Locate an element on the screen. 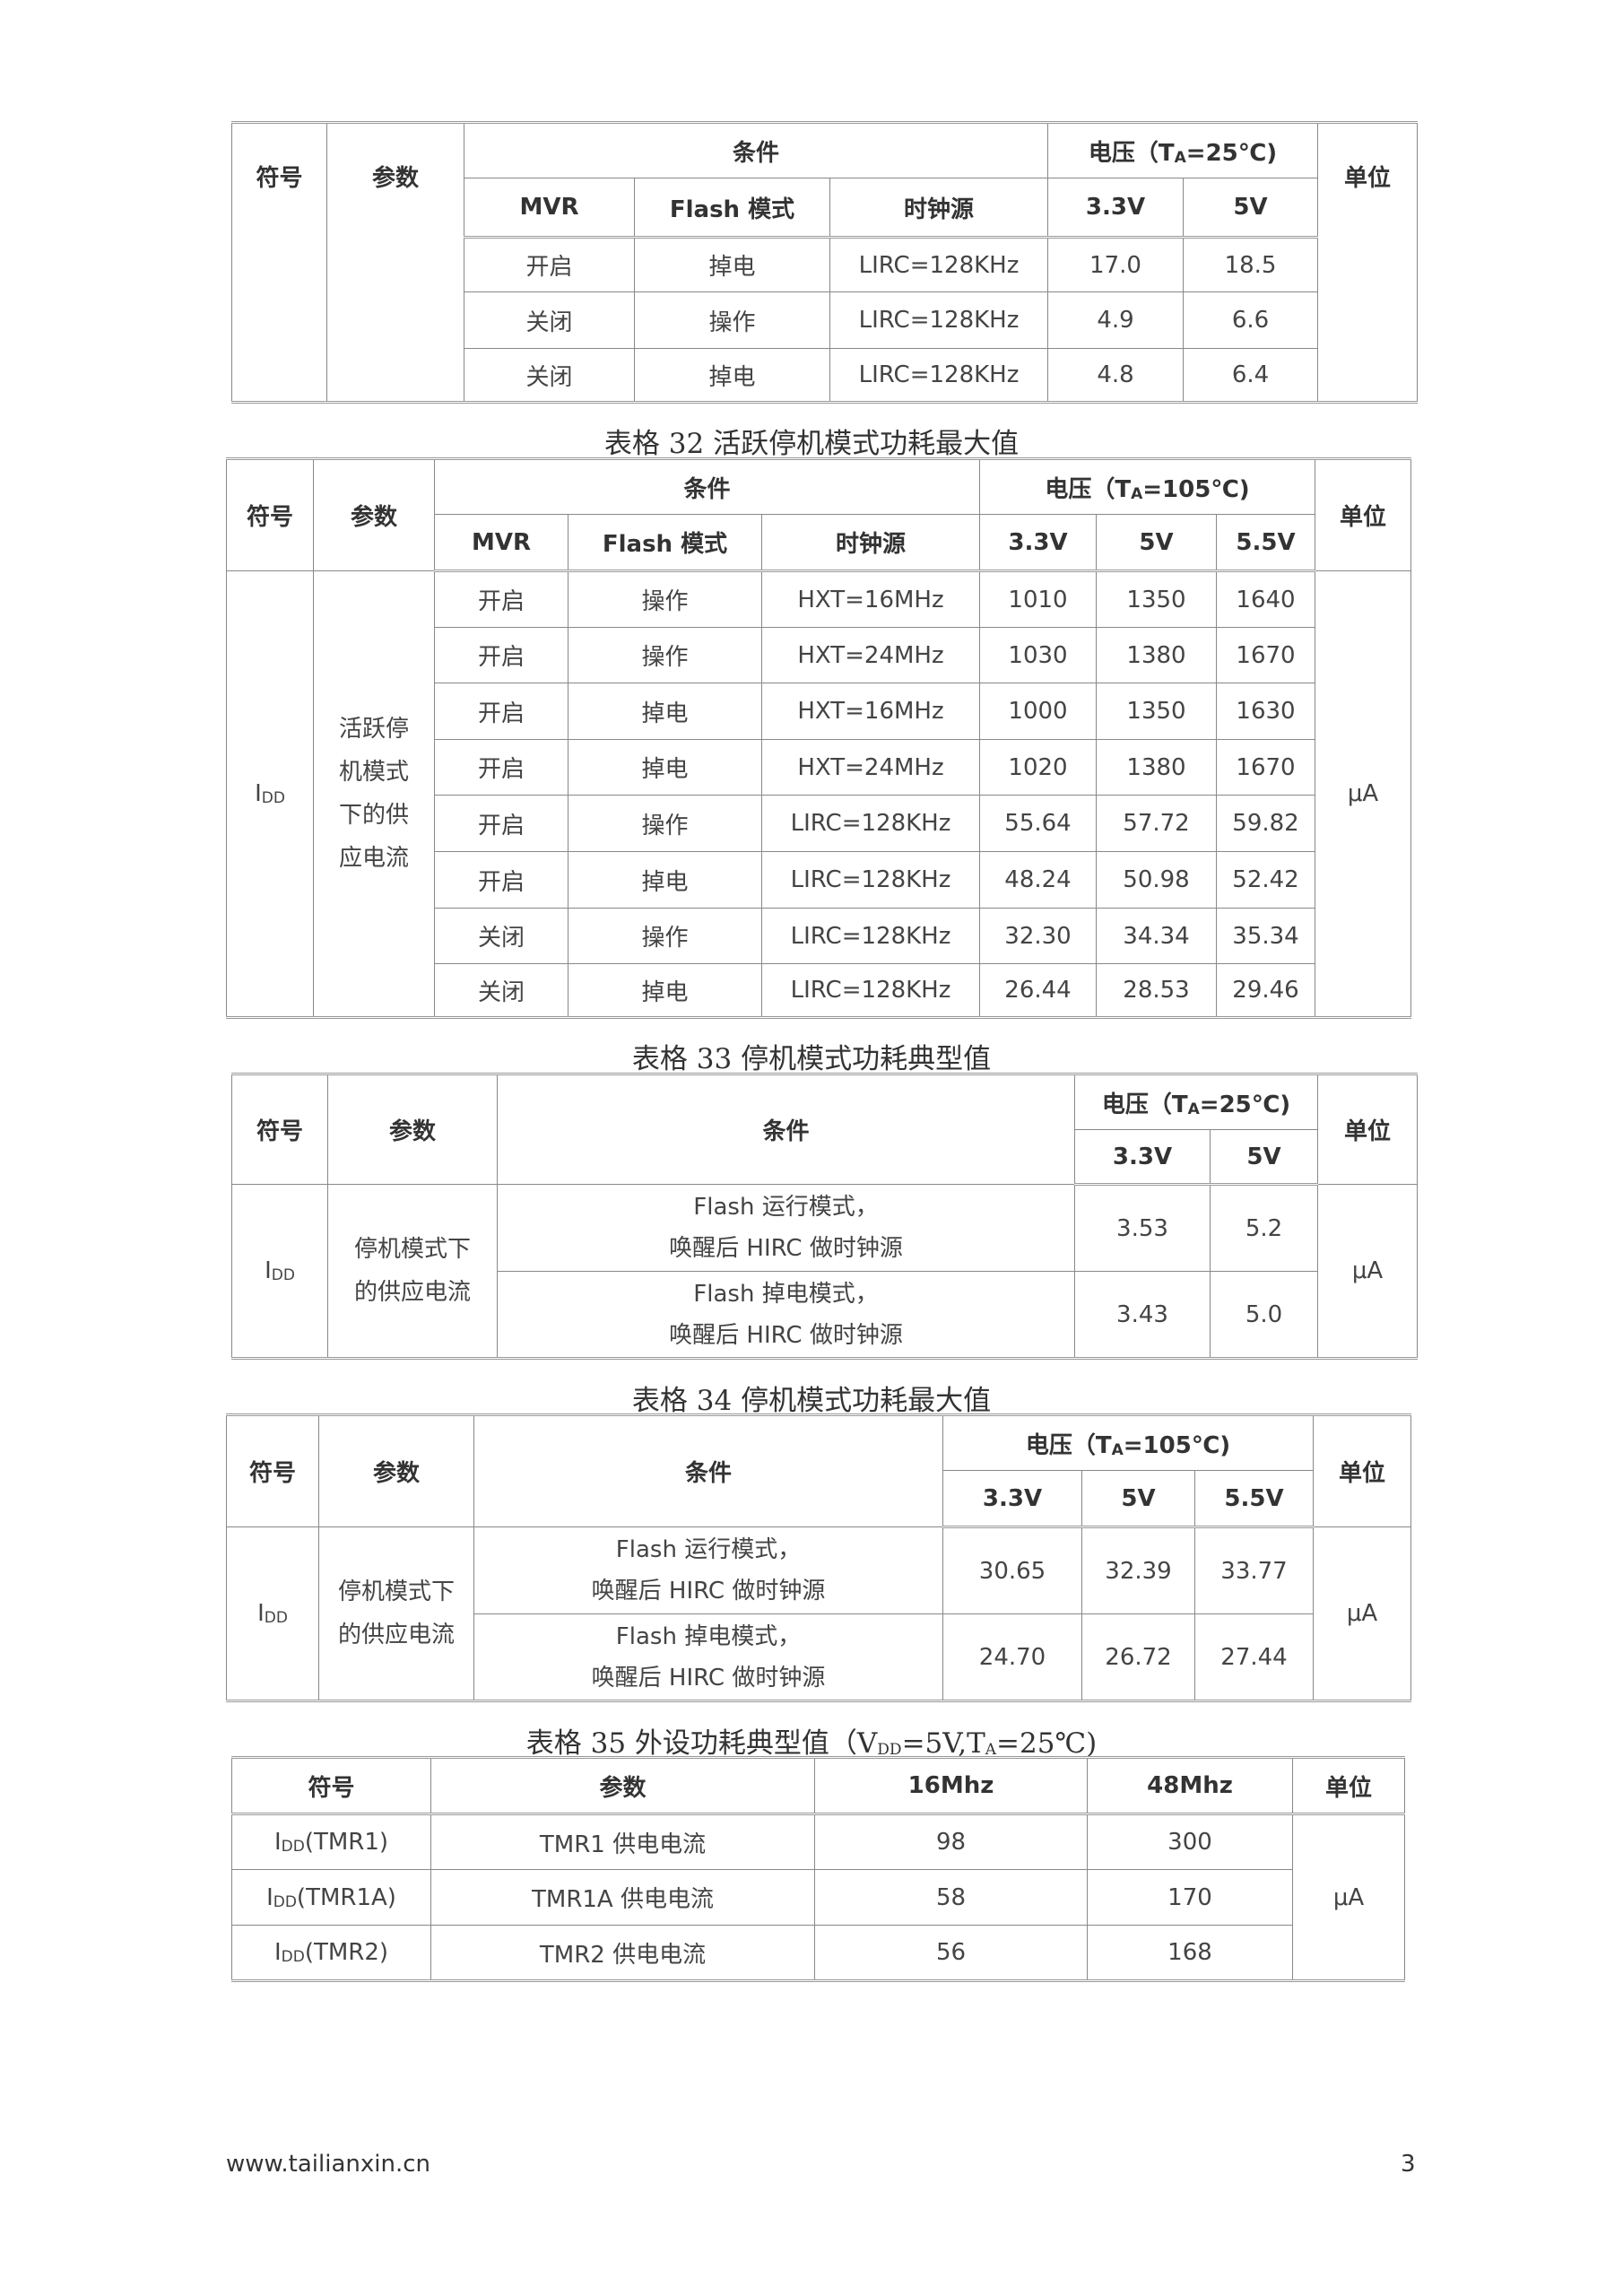 The height and width of the screenshot is (2296, 1623). table-row: IDD(TMR1) TMR1 供电电流 98 300 μA is located at coordinates (818, 1897).